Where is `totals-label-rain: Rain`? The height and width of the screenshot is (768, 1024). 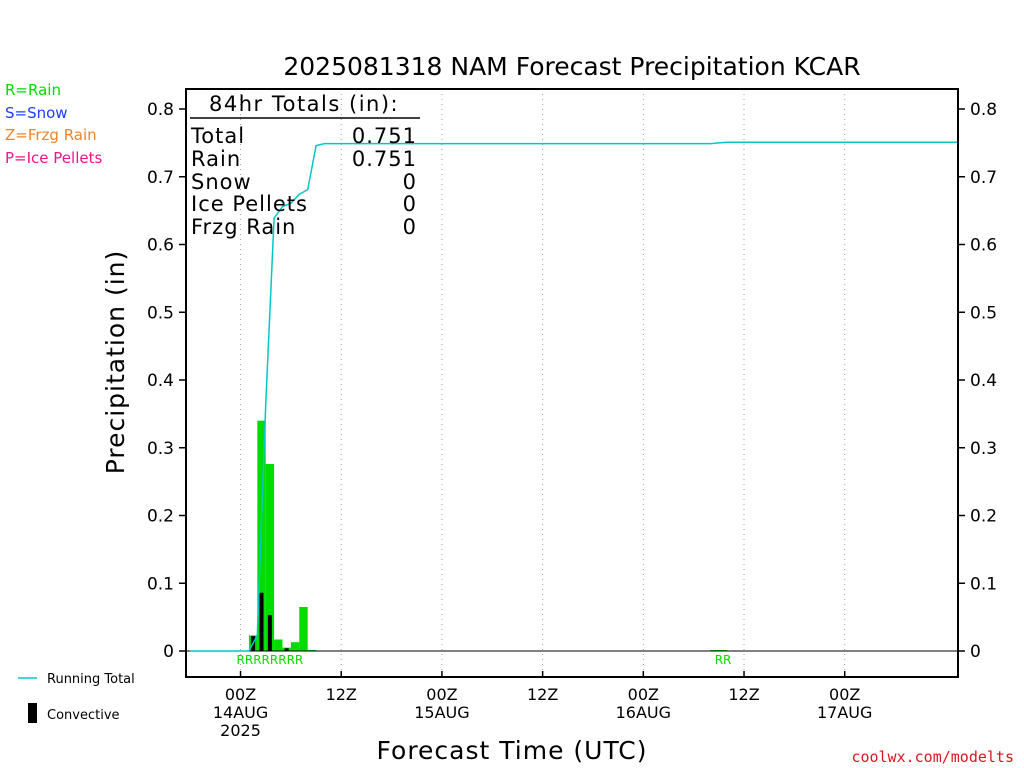
totals-label-rain: Rain is located at coordinates (216, 159).